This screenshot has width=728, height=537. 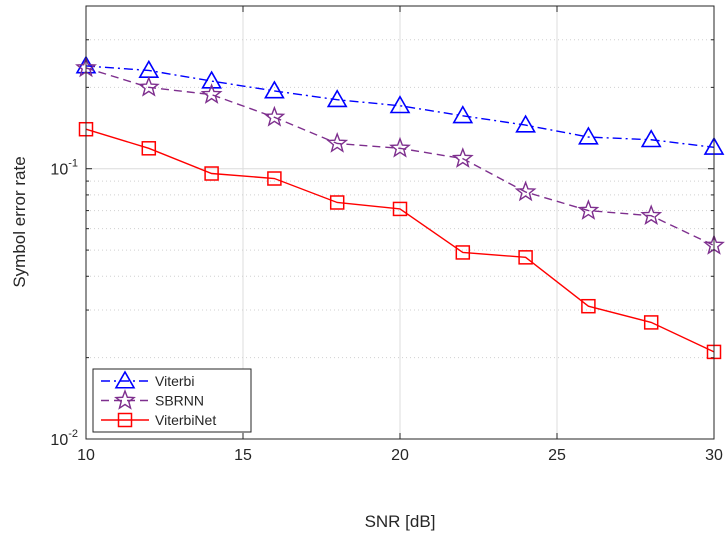 What do you see at coordinates (714, 455) in the screenshot?
I see `x-tick-label: 30` at bounding box center [714, 455].